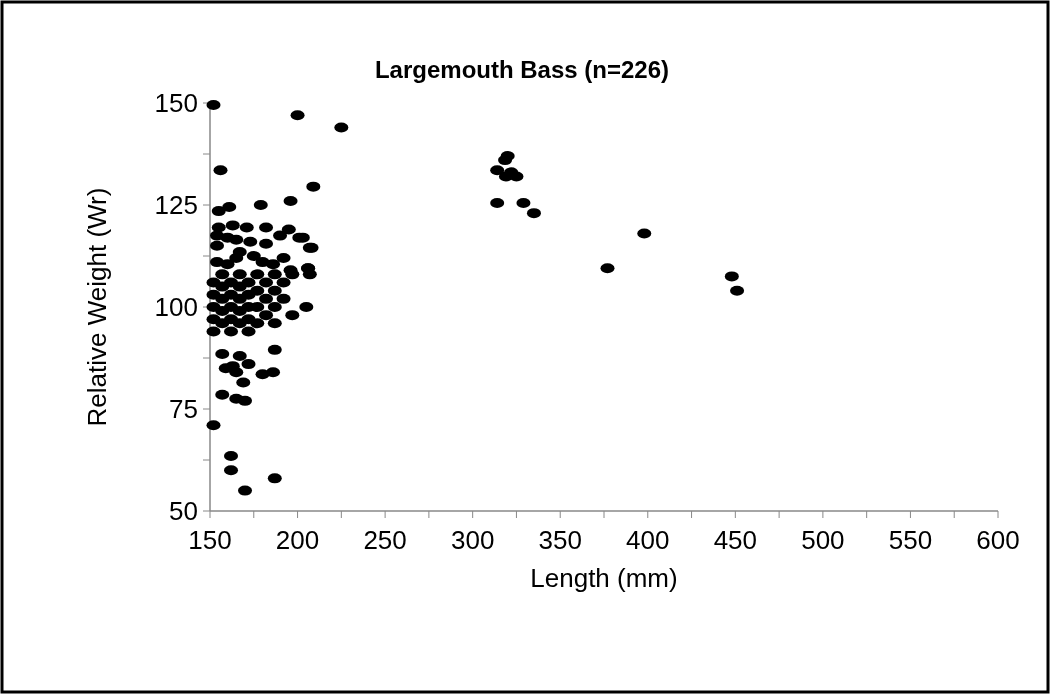 The width and height of the screenshot is (1053, 698). Describe the element at coordinates (910, 540) in the screenshot. I see `x-tick-label: 550` at that location.